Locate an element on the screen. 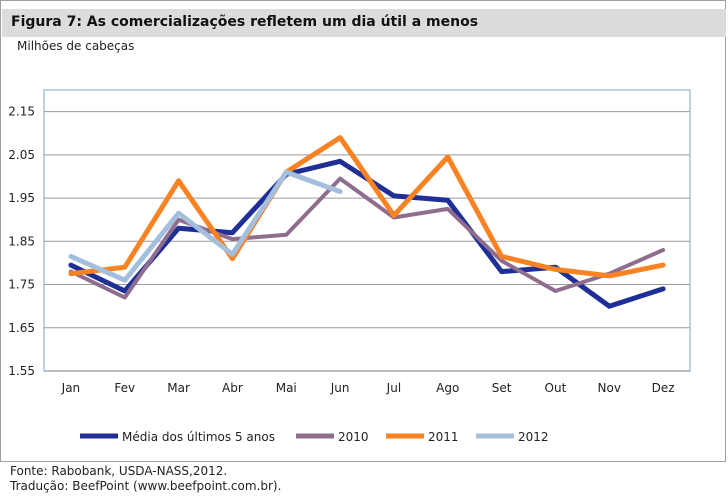 The width and height of the screenshot is (728, 496). x-tick-label: Mai is located at coordinates (286, 388).